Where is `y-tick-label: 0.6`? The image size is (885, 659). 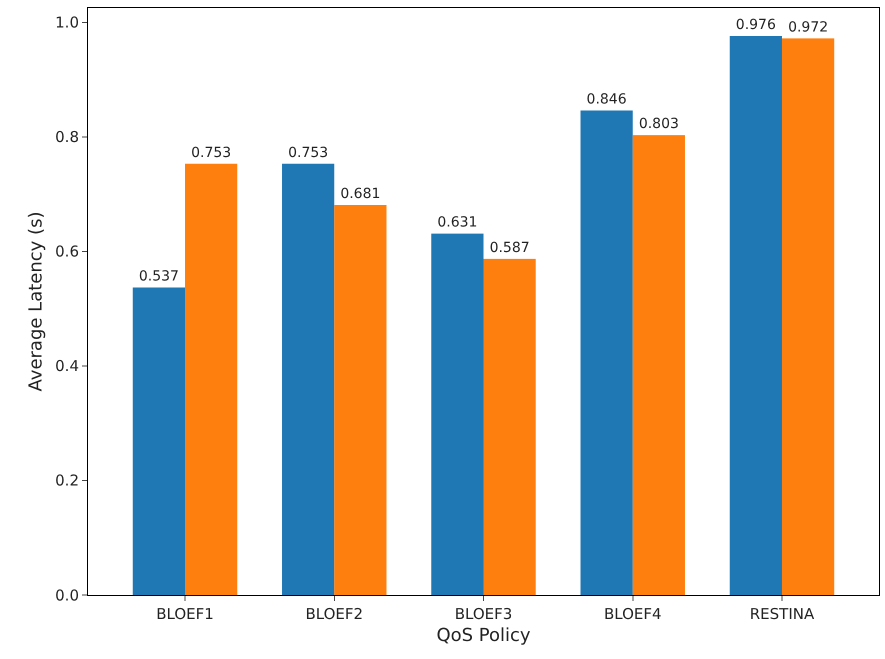
y-tick-label: 0.6 is located at coordinates (67, 251).